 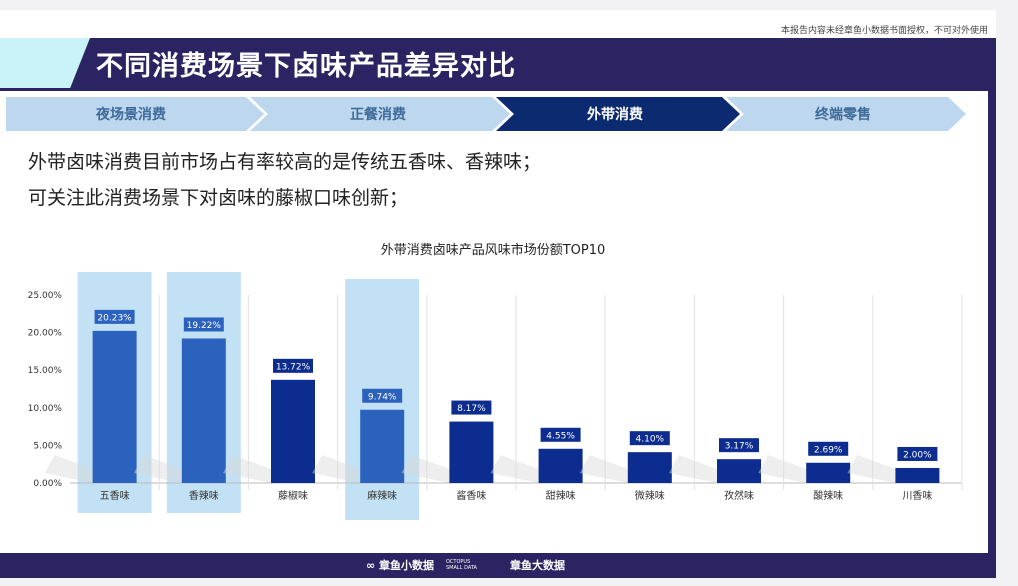 I want to click on category-label: 五香味, so click(x=115, y=496).